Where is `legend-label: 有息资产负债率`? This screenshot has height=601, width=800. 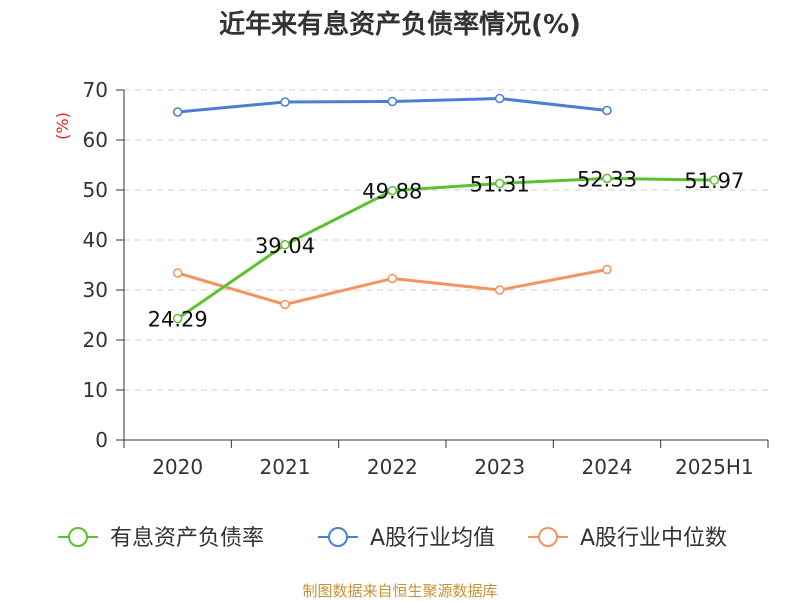 legend-label: 有息资产负债率 is located at coordinates (187, 538).